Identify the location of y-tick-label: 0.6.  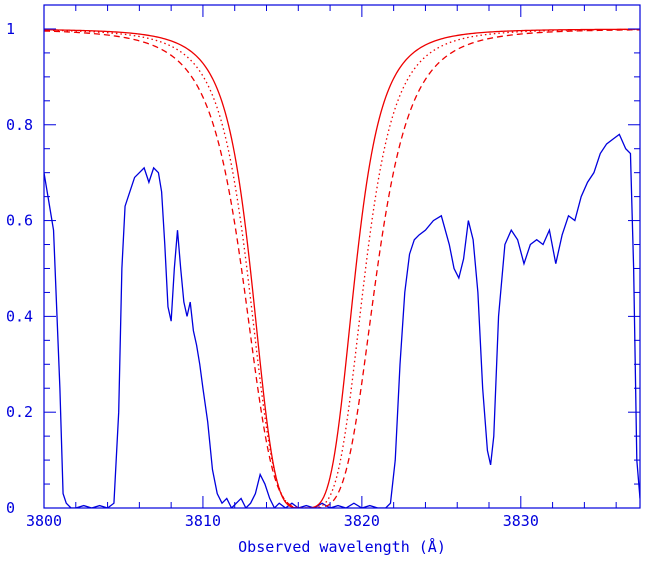
(19, 221).